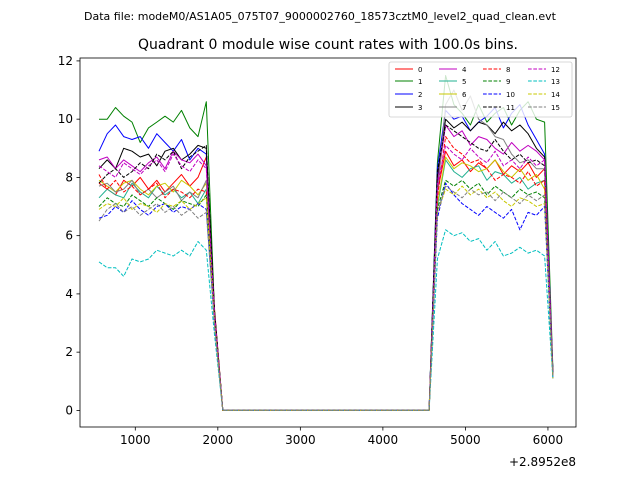 The image size is (640, 480). Describe the element at coordinates (510, 95) in the screenshot. I see `legend-label-10: 10` at that location.